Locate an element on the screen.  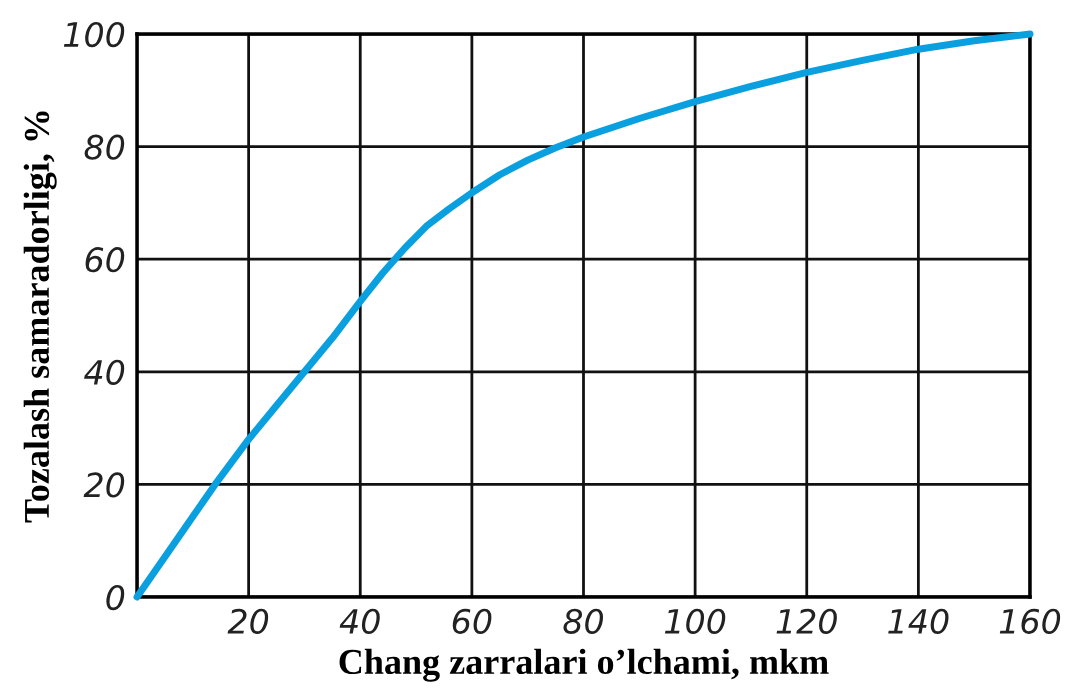
x-tick-label: 160 is located at coordinates (1030, 621).